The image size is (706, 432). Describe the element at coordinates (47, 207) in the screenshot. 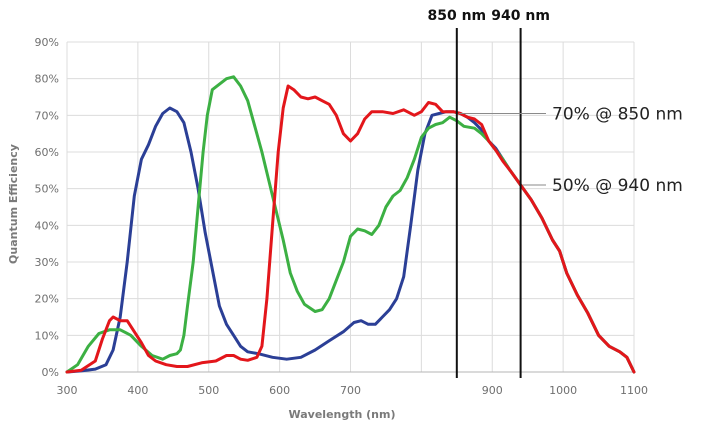

I see `y-axis-ticks: 0% 10% 20% 30% 40% 50% 60% 70% 80% 90%` at that location.